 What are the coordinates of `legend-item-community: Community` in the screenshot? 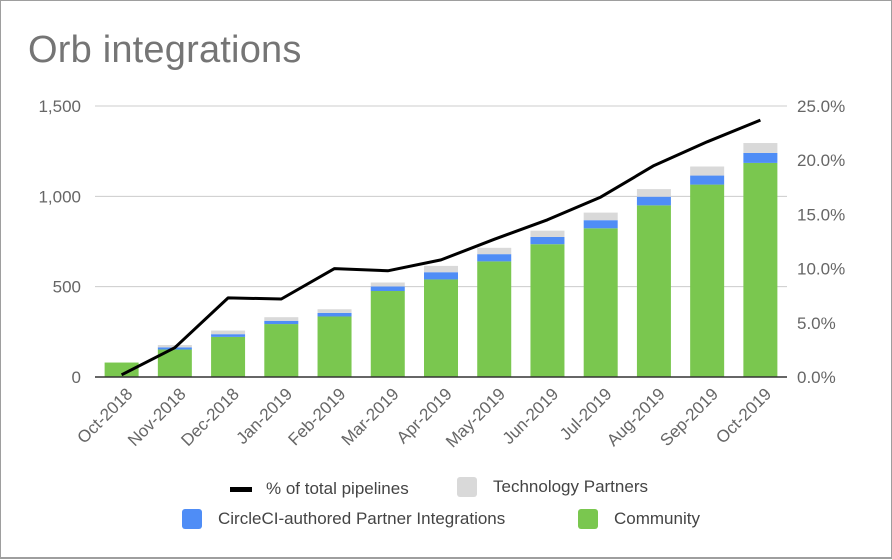 It's located at (639, 519).